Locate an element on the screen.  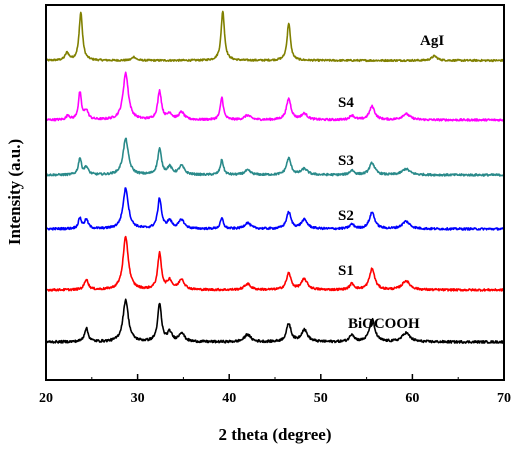
x-tick-label: 20 is located at coordinates (46, 398).